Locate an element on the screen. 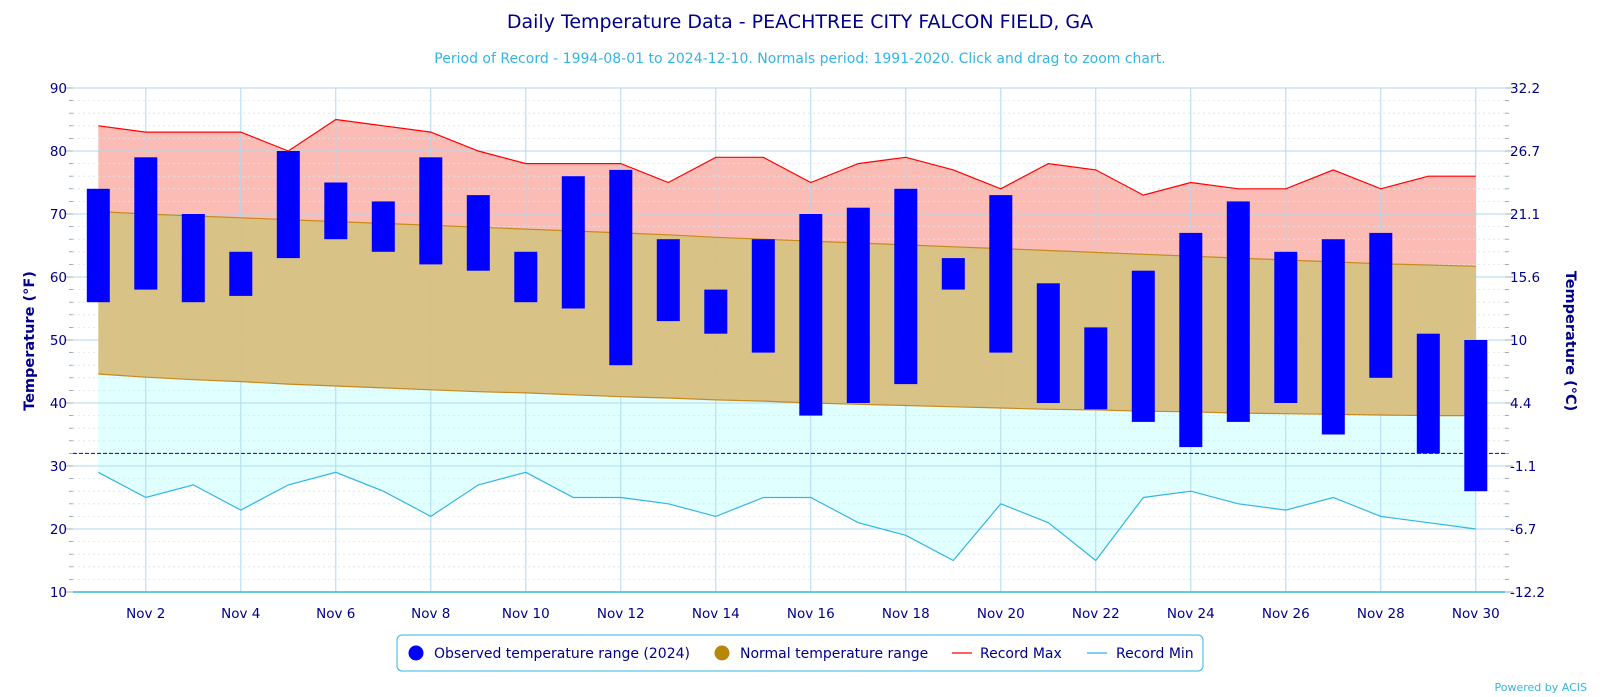 This screenshot has width=1600, height=697. legend-observed-label: Observed temperature range (2024) is located at coordinates (562, 654).